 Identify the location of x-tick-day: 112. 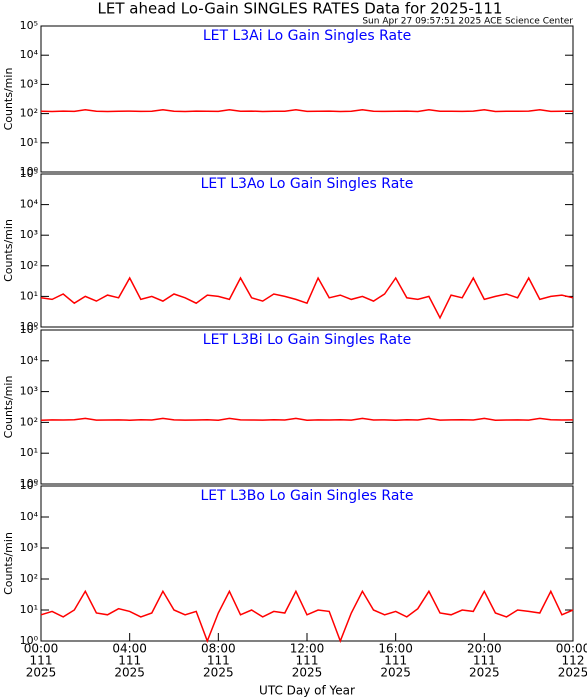
(573, 661).